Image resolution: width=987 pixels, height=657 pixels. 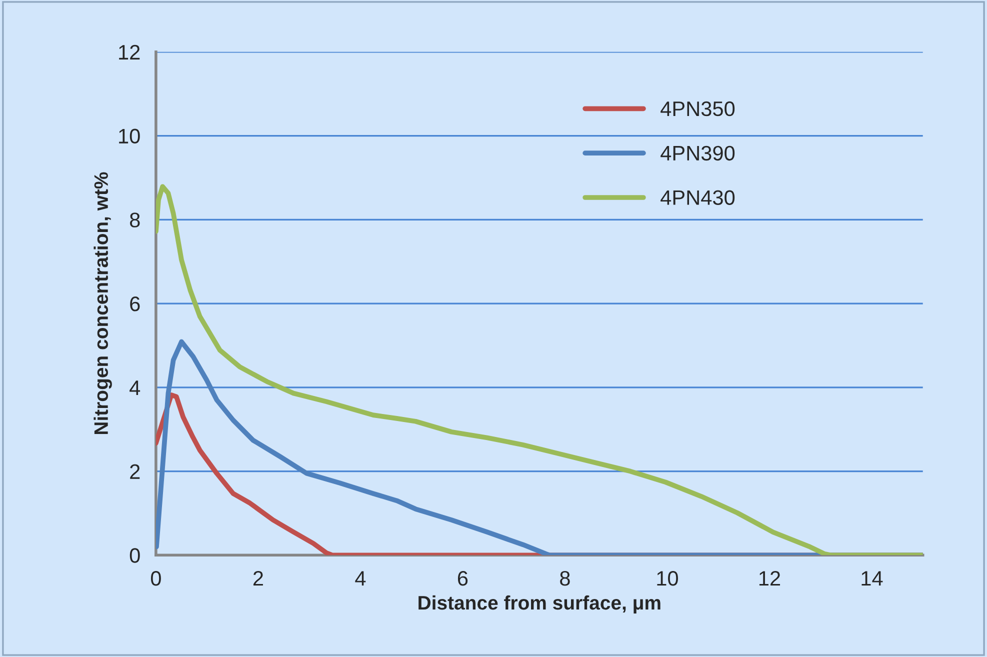 What do you see at coordinates (769, 578) in the screenshot?
I see `x-tick-label: 12` at bounding box center [769, 578].